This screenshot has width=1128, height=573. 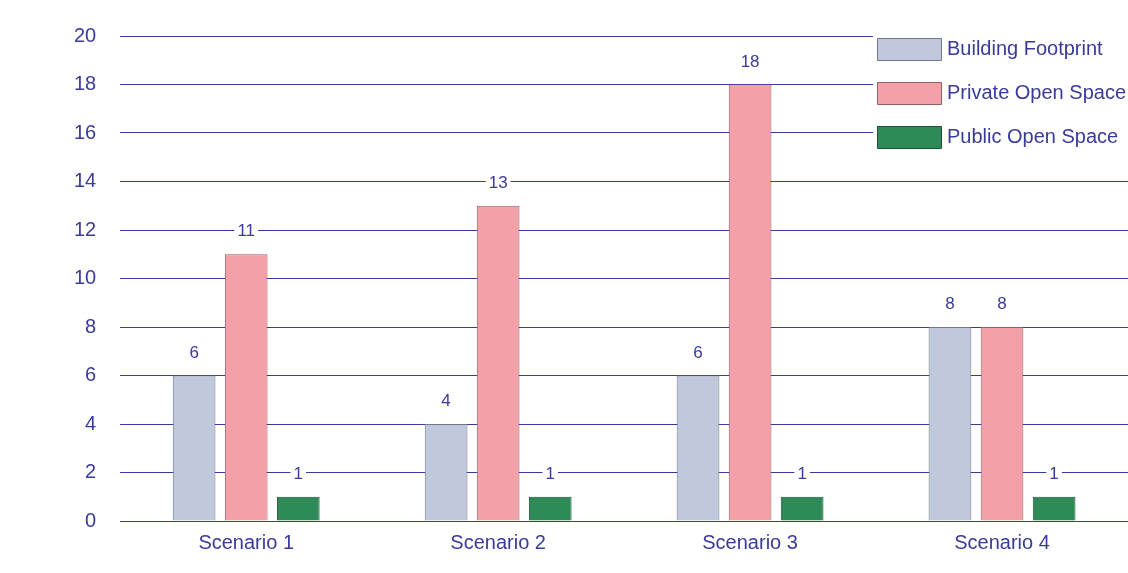 I want to click on y-tick-label: 8, so click(x=91, y=325).